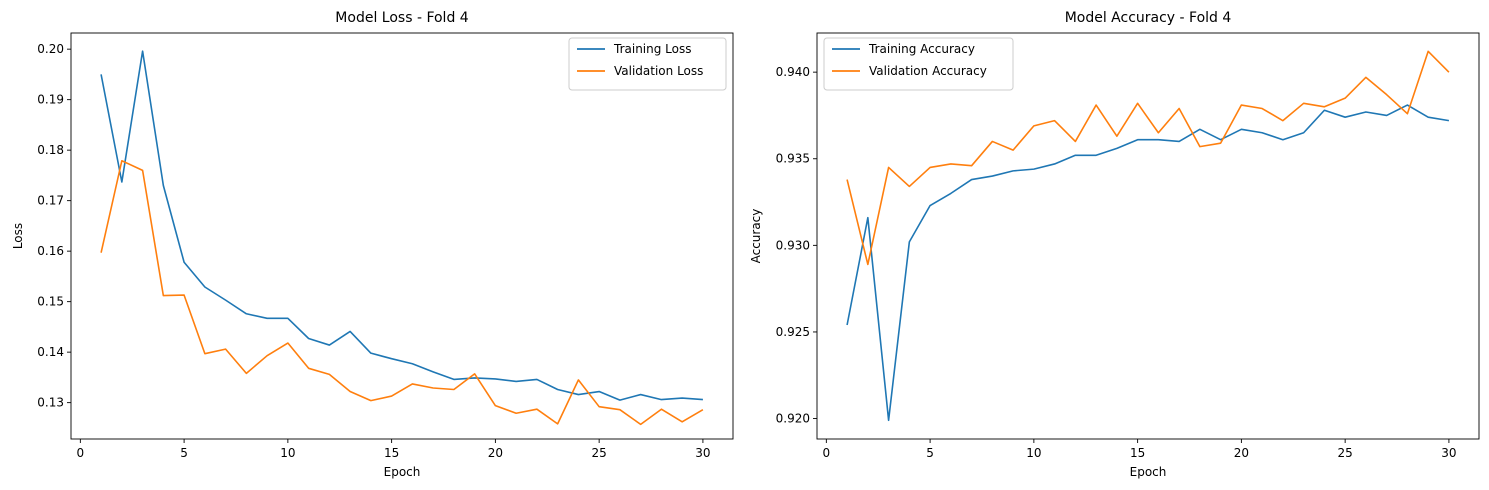  What do you see at coordinates (793, 245) in the screenshot?
I see `y-tick-label: 0.930` at bounding box center [793, 245].